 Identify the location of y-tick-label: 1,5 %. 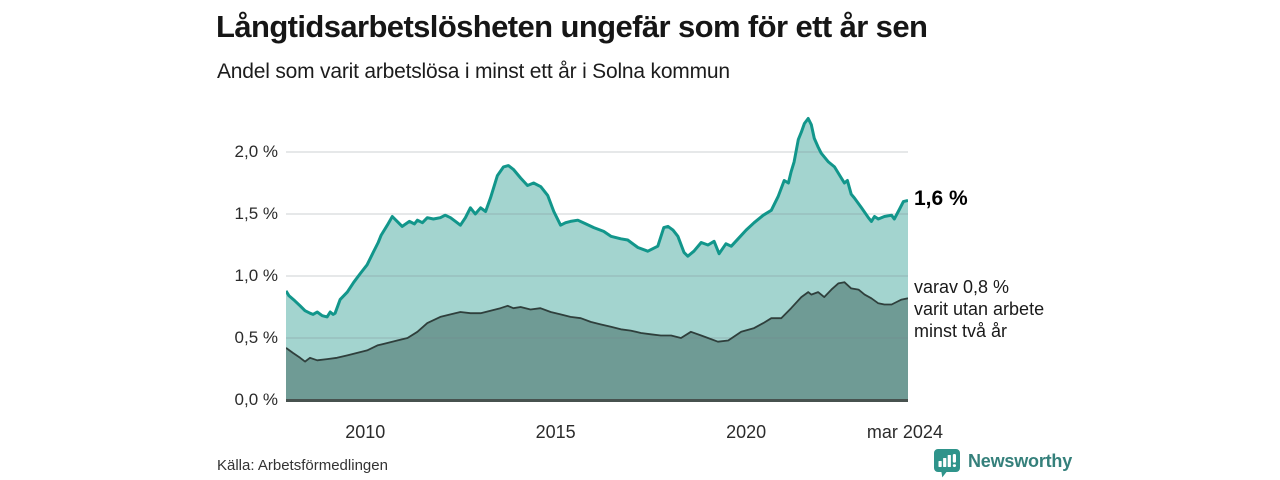
(256, 213).